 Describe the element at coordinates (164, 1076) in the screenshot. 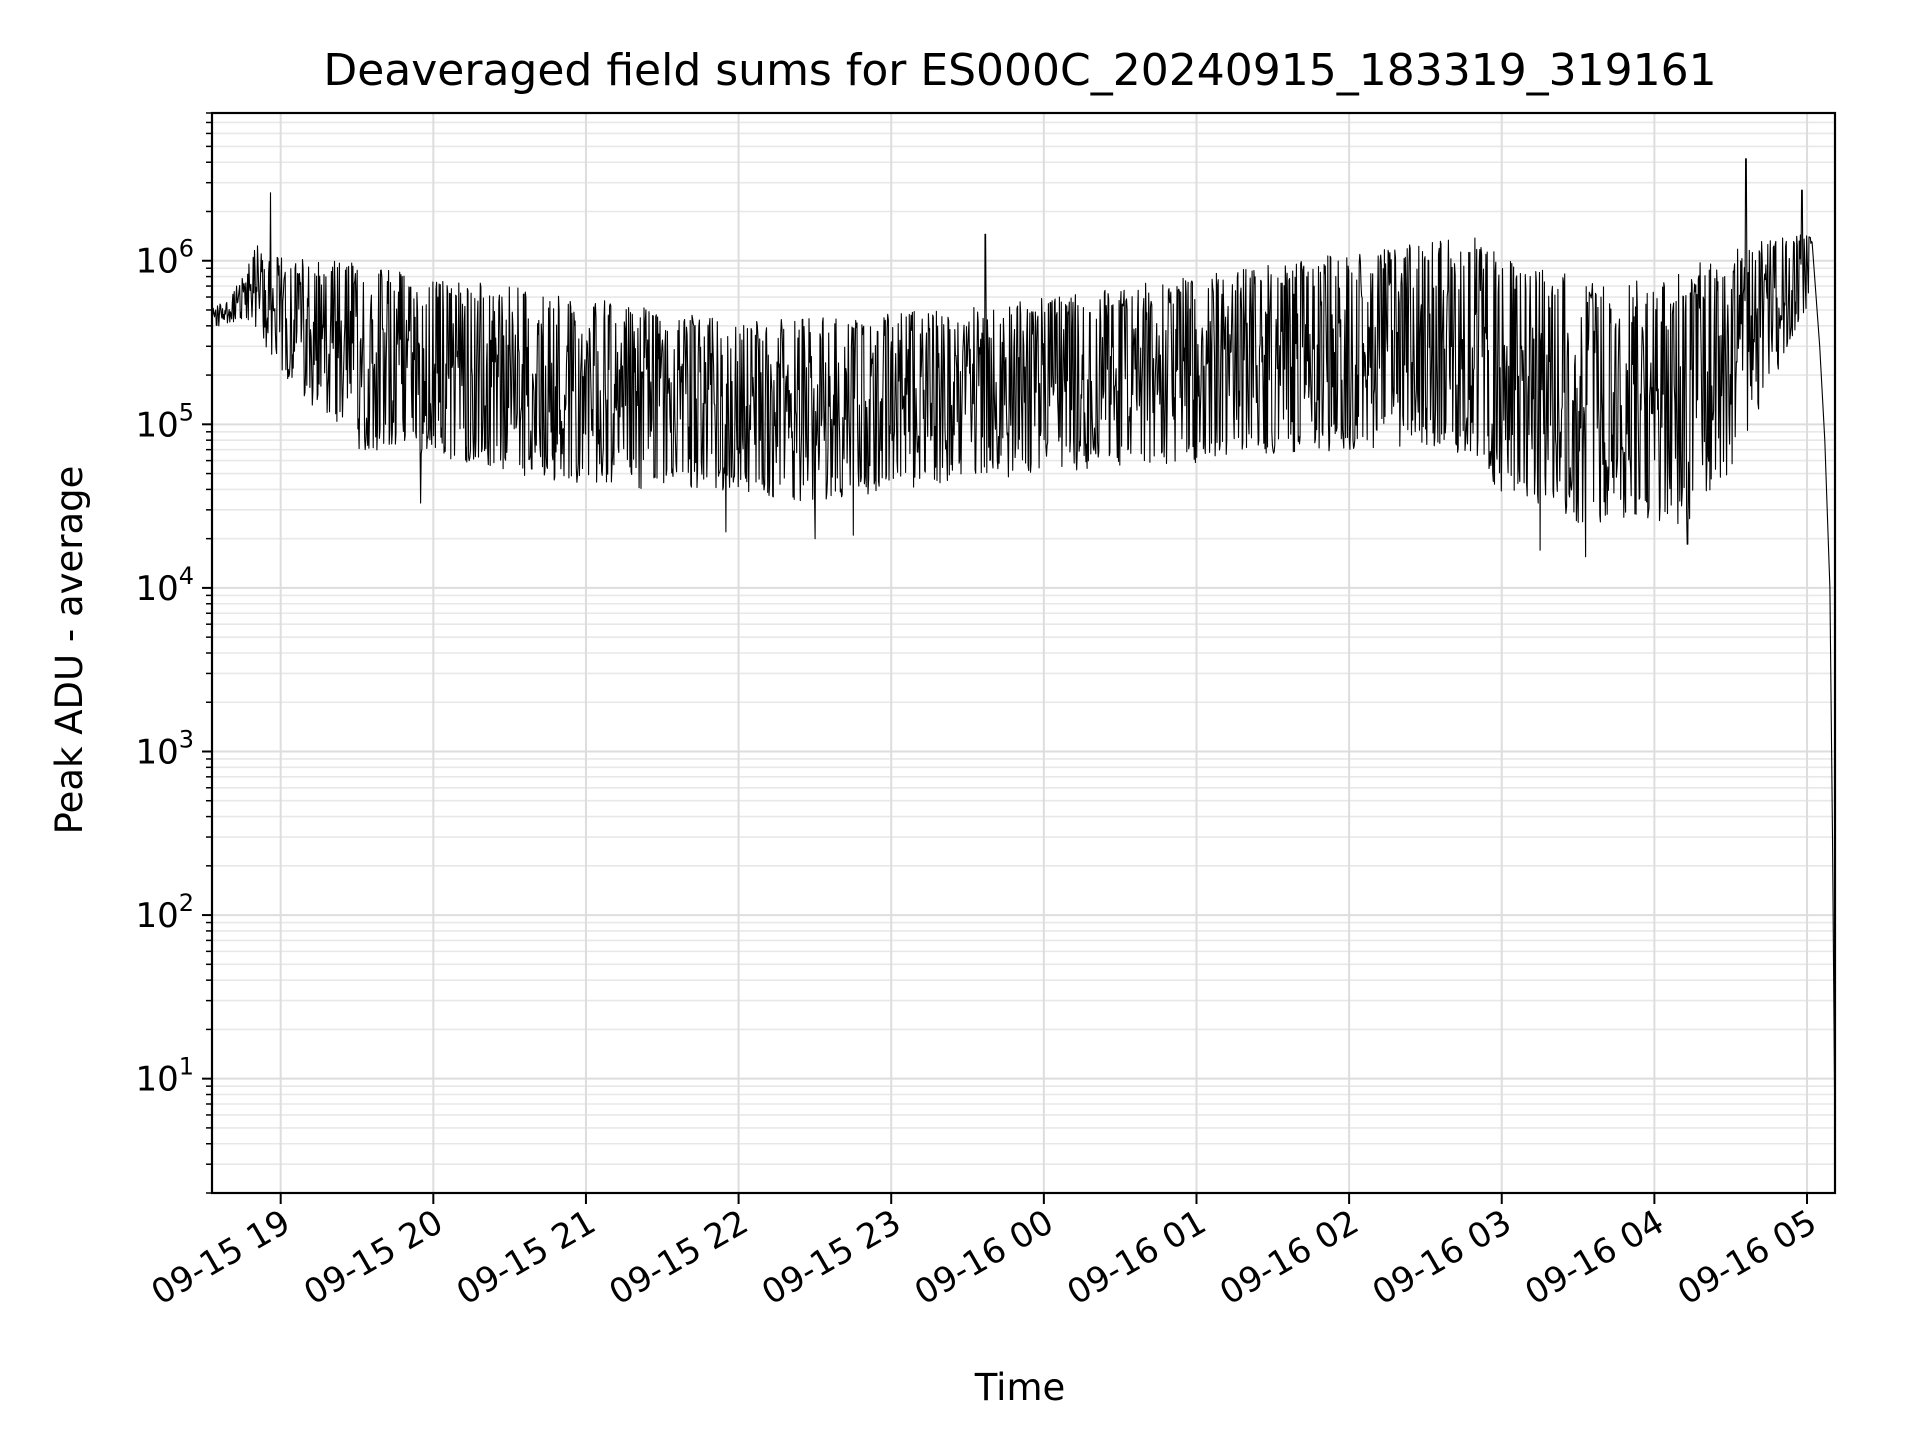

I see `y-tick-label: 10¹` at that location.